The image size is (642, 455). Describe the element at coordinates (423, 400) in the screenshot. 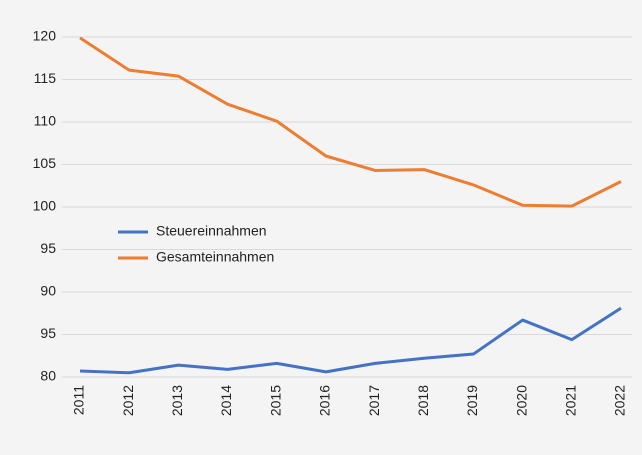

I see `x-tick-label: 2018` at that location.